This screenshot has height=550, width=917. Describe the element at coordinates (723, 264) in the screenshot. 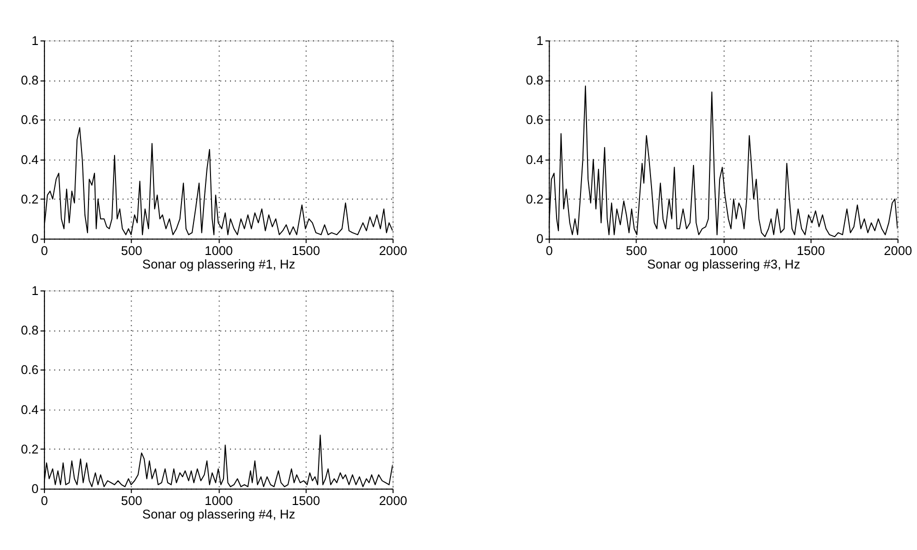

I see `x-axis-title: Sonar og plassering #3, Hz` at that location.